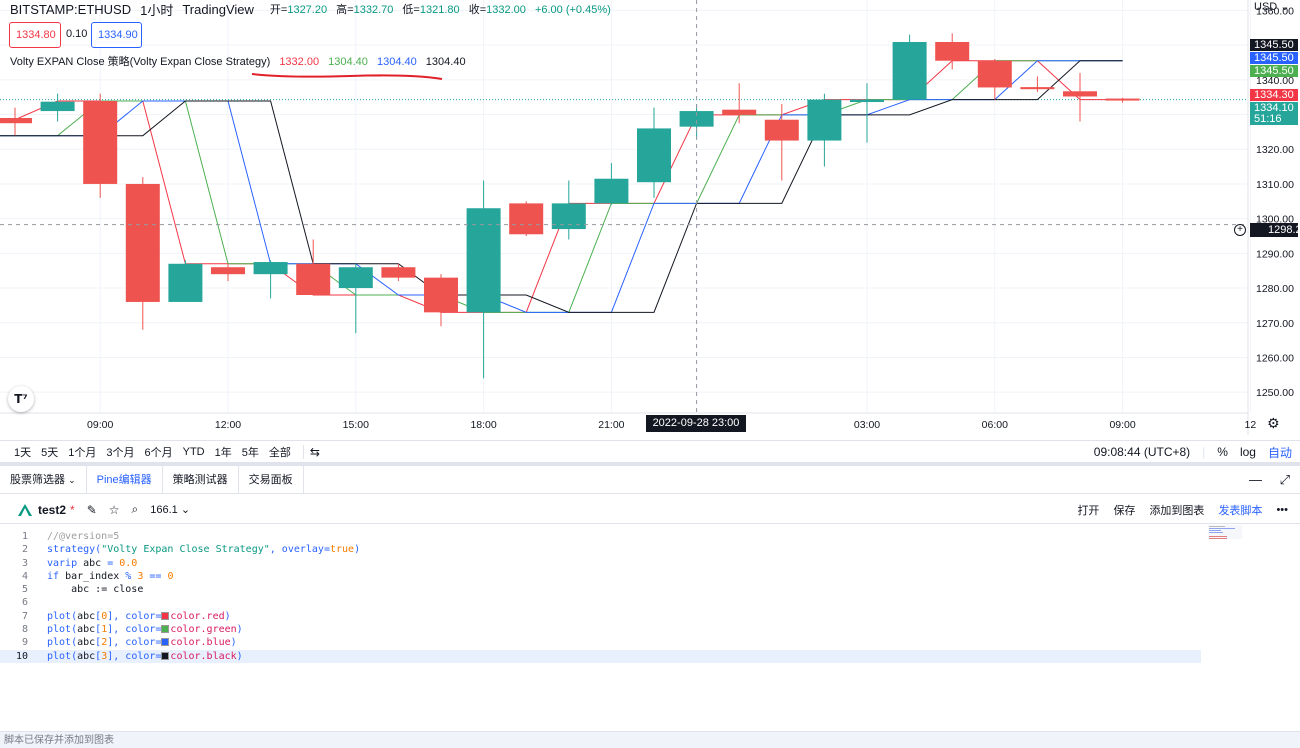 Image resolution: width=1300 pixels, height=748 pixels. What do you see at coordinates (1177, 511) in the screenshot?
I see `add-to-chart-button: 添加到图表` at bounding box center [1177, 511].